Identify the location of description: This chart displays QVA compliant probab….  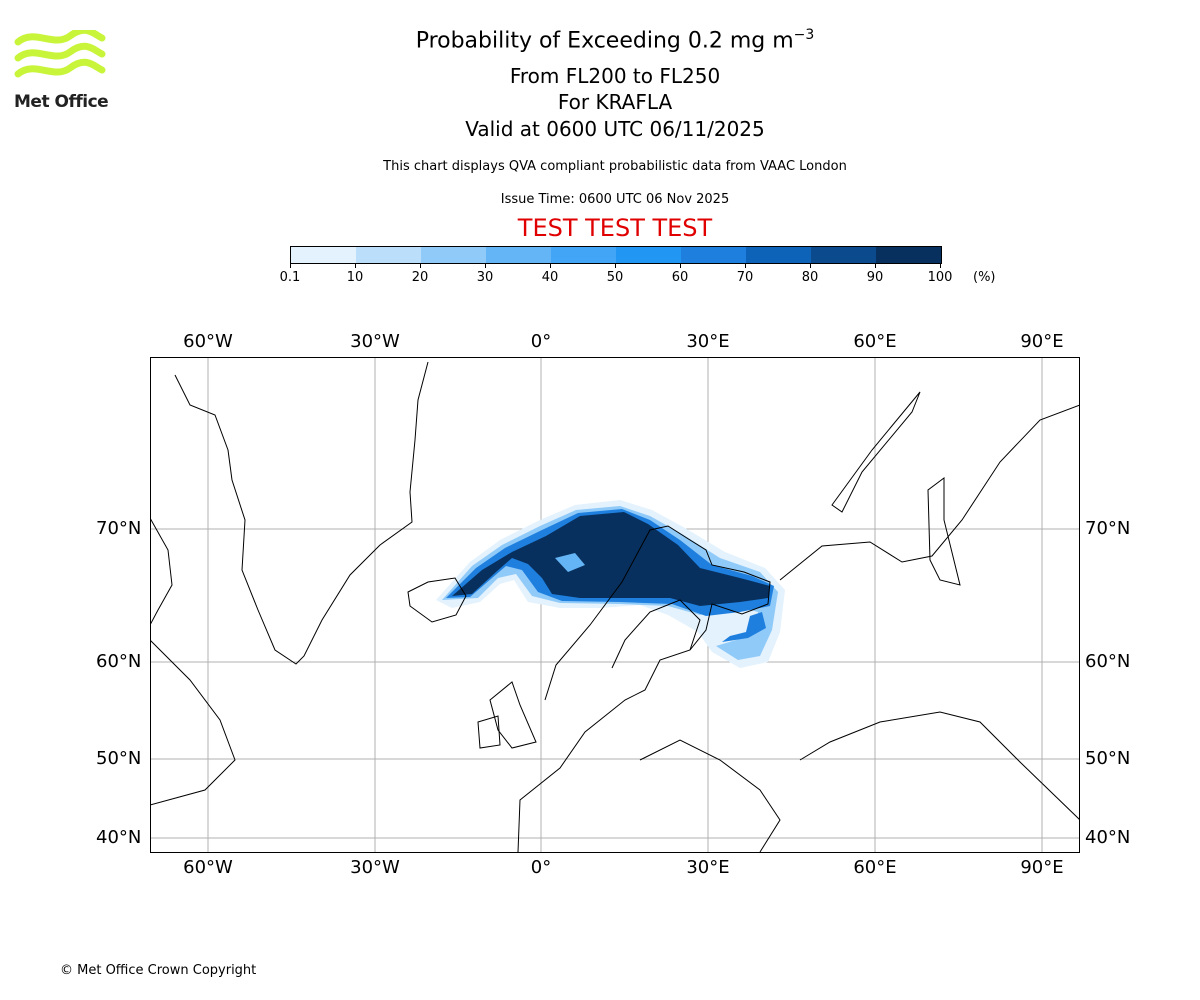
(615, 166).